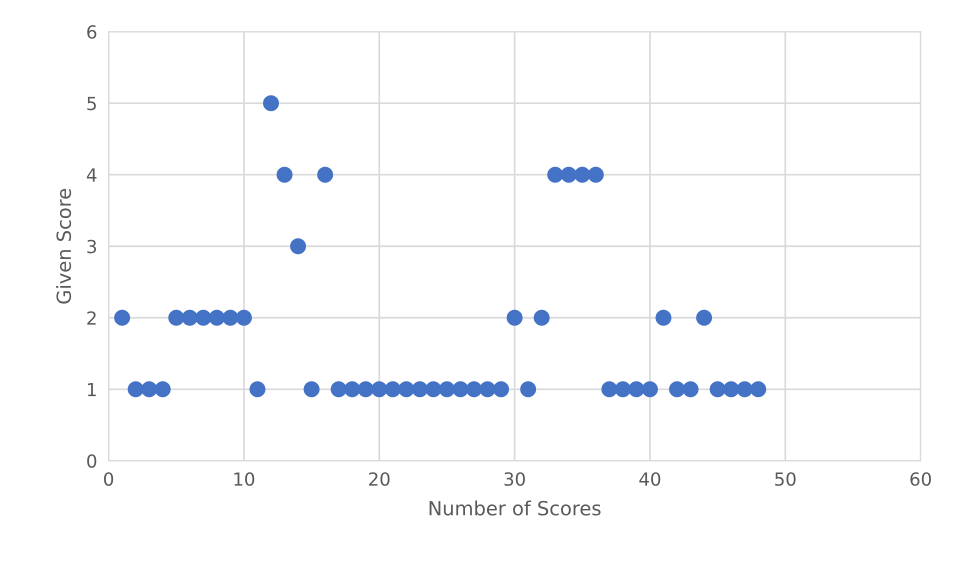 The width and height of the screenshot is (961, 576). I want to click on y-tick-label: 3, so click(91, 247).